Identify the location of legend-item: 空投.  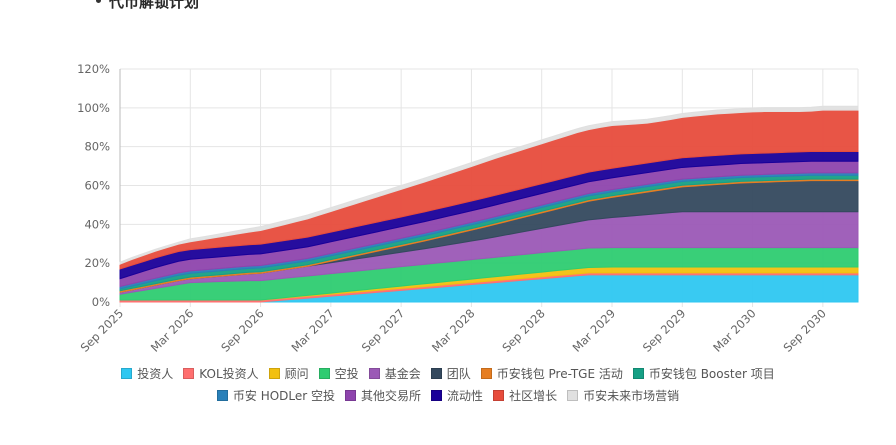
(338, 373).